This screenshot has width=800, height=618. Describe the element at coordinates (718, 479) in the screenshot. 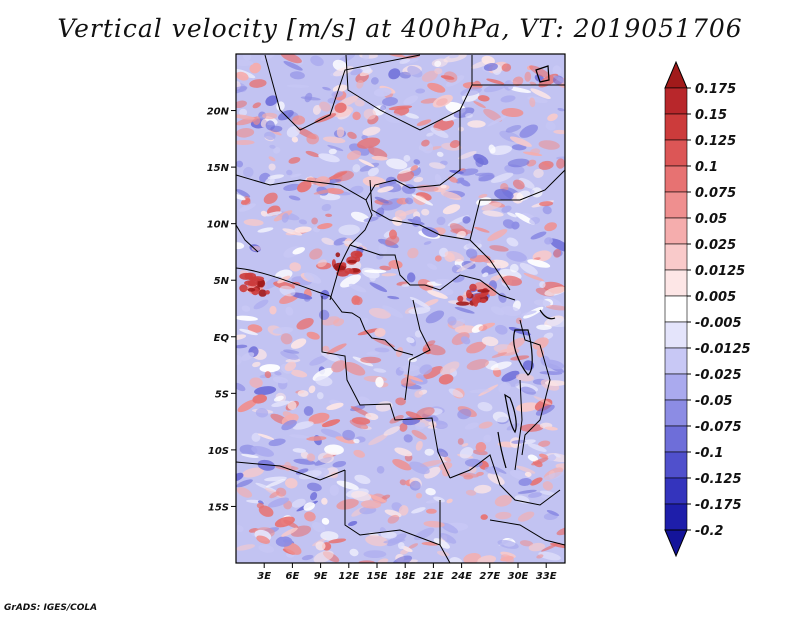

I see `colorbar-label: -0.125` at that location.